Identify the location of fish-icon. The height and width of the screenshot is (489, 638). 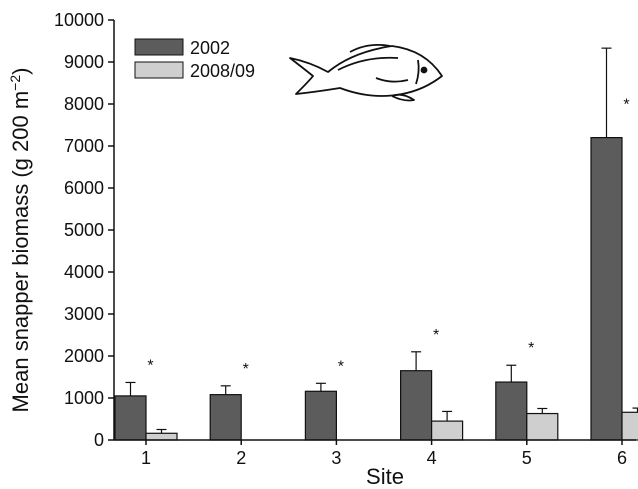
(366, 72).